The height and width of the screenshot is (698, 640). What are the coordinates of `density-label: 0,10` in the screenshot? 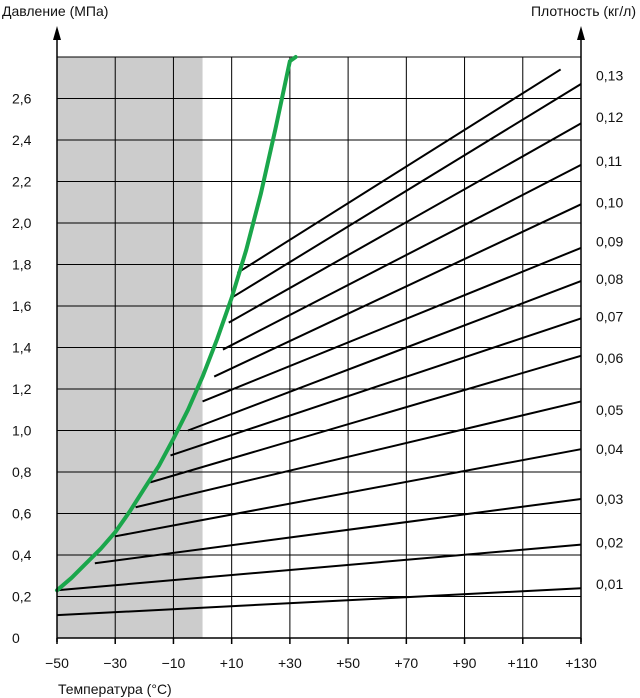 It's located at (609, 202).